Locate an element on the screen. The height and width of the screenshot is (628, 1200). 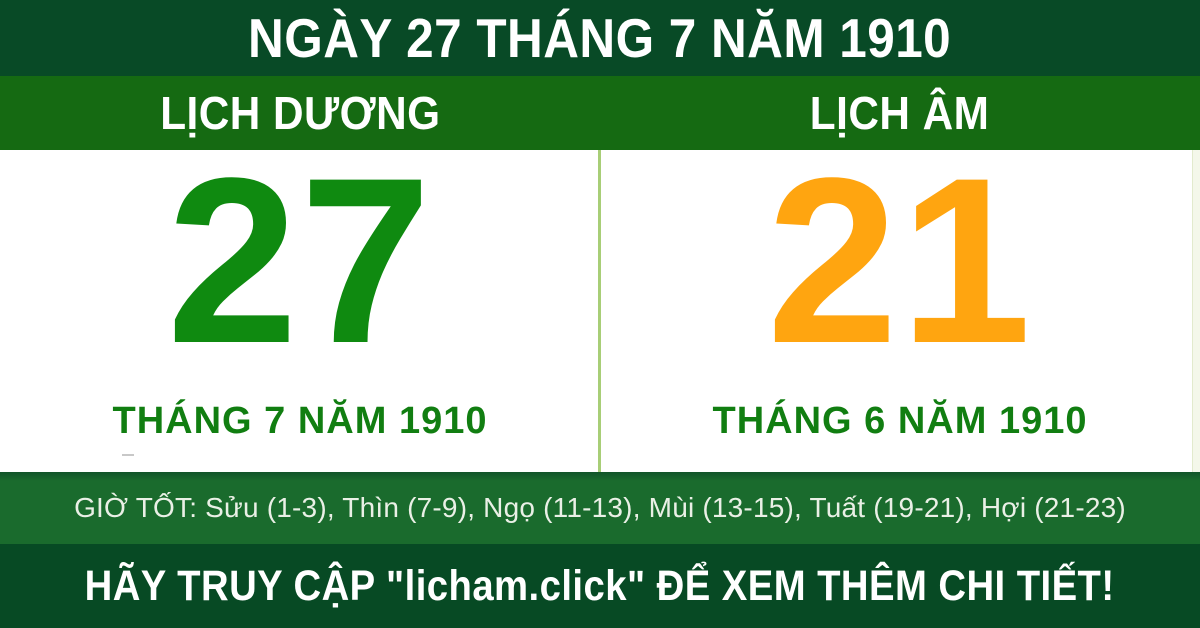
lunar-header-cell: LỊCH ÂM is located at coordinates (900, 113).